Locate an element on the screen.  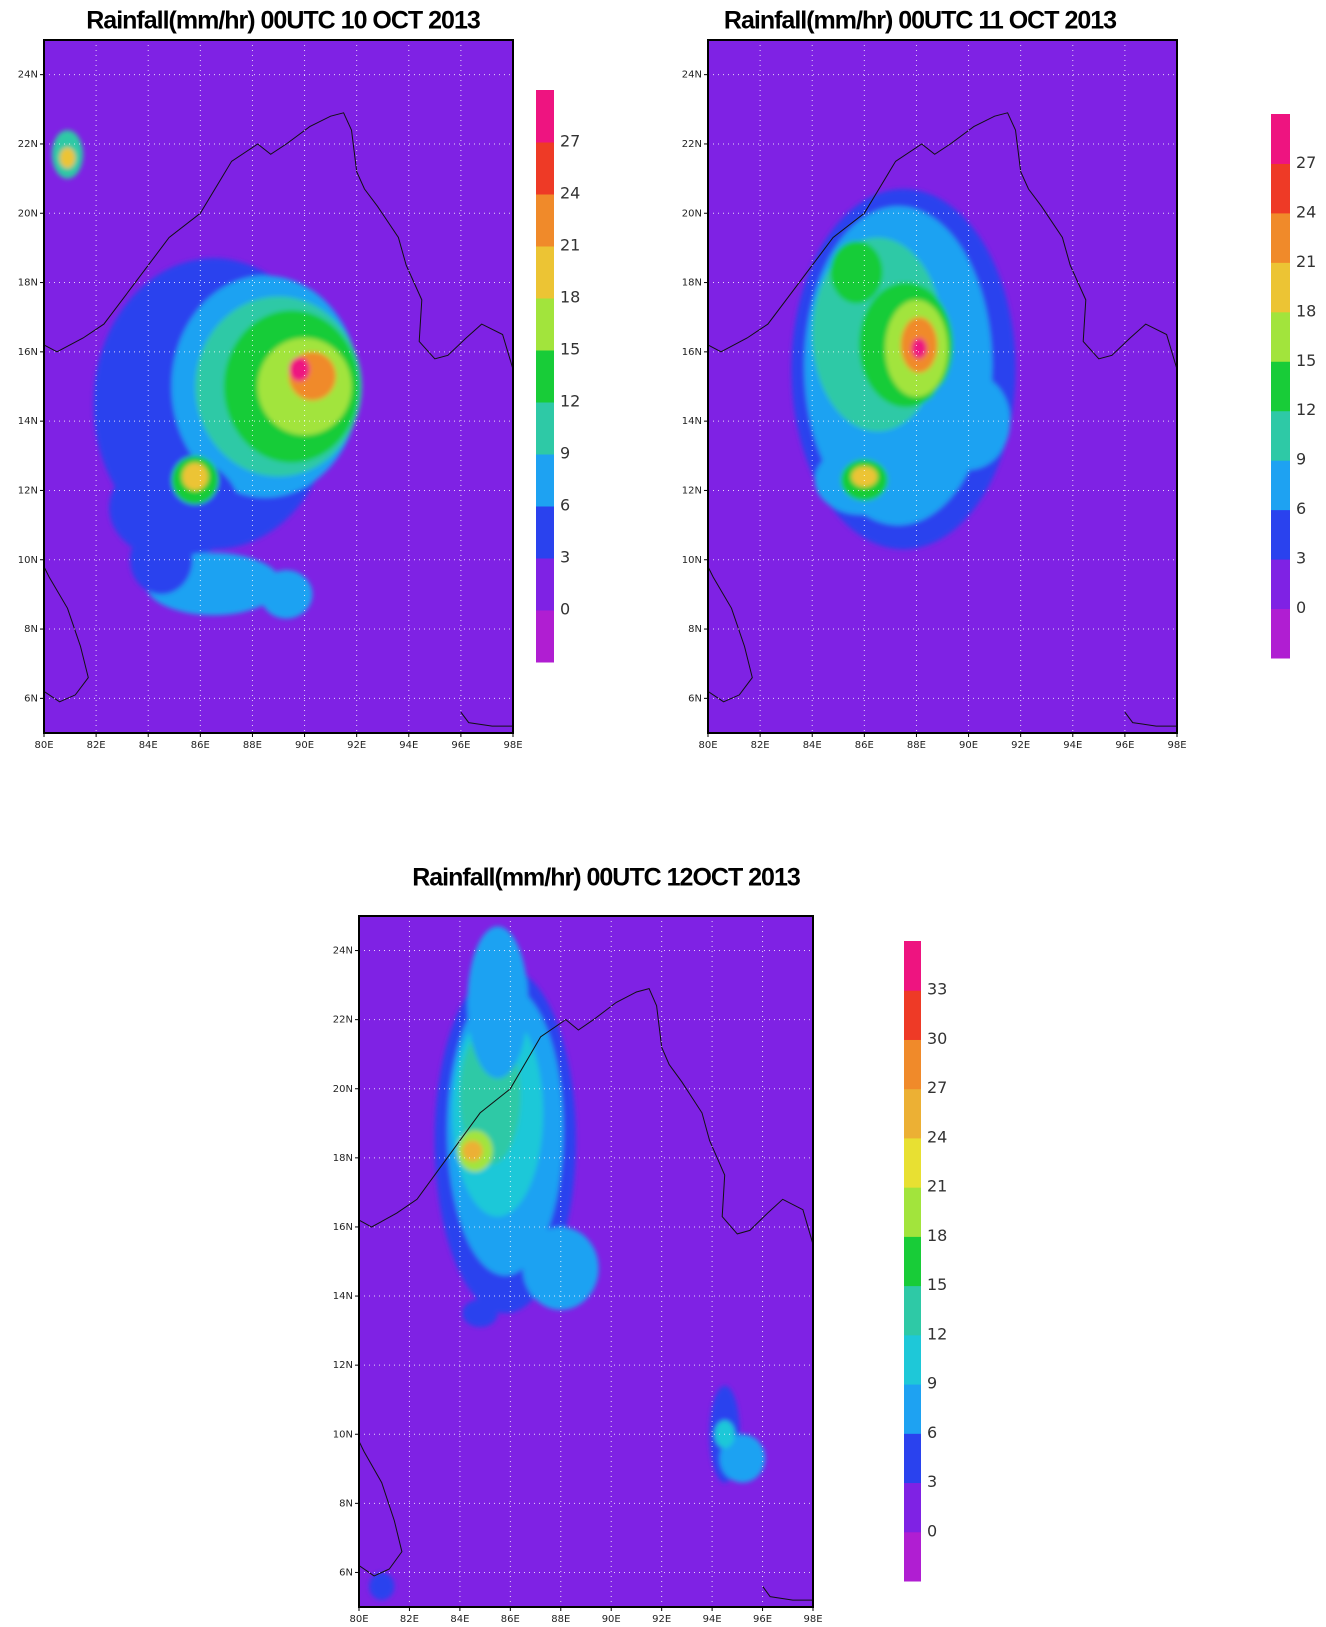
plot-area is located at coordinates (586, 1261).